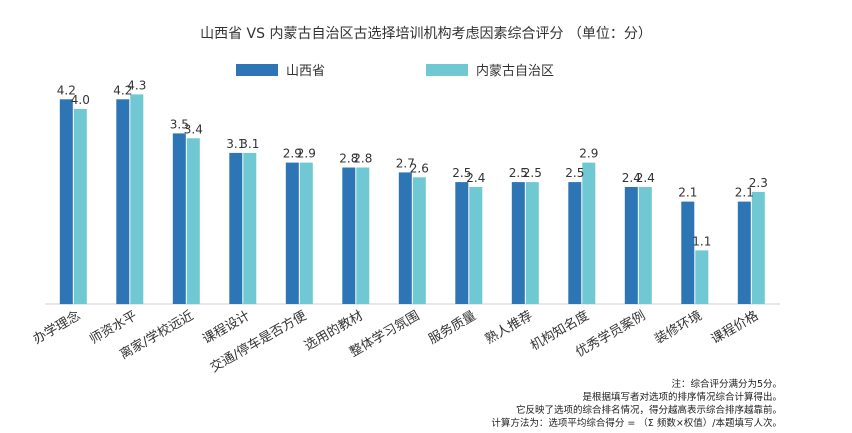 The height and width of the screenshot is (433, 852). What do you see at coordinates (257, 70) in the screenshot?
I see `legend-swatch-shanxi` at bounding box center [257, 70].